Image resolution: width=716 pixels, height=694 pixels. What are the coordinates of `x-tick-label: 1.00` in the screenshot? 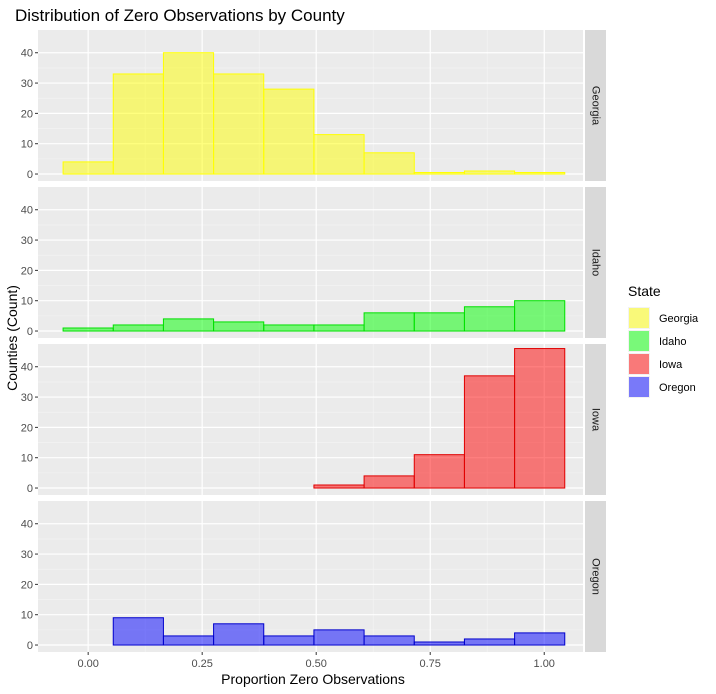 It's located at (544, 664).